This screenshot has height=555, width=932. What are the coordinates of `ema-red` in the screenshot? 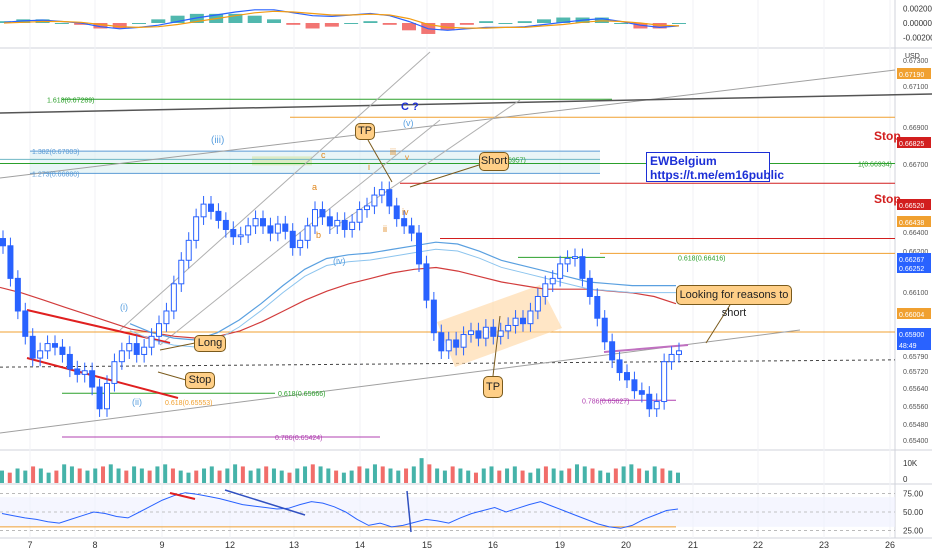 It's located at (338, 302).